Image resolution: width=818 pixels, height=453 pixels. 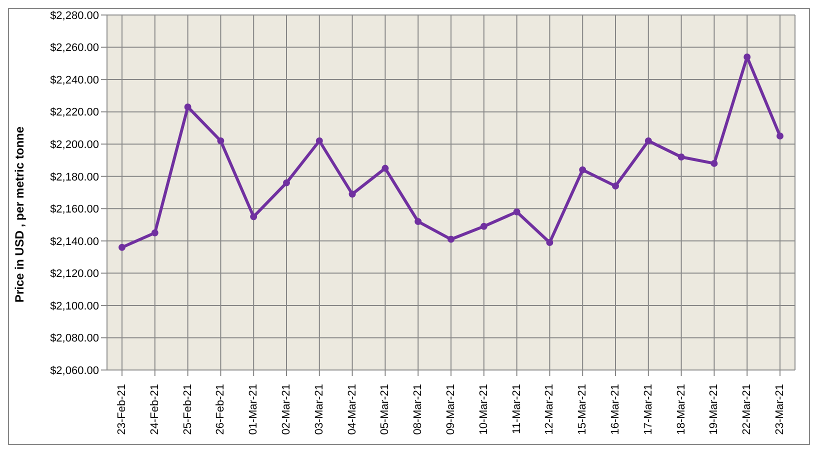 What do you see at coordinates (550, 409) in the screenshot?
I see `x-tick-label: 12-Mar-21` at bounding box center [550, 409].